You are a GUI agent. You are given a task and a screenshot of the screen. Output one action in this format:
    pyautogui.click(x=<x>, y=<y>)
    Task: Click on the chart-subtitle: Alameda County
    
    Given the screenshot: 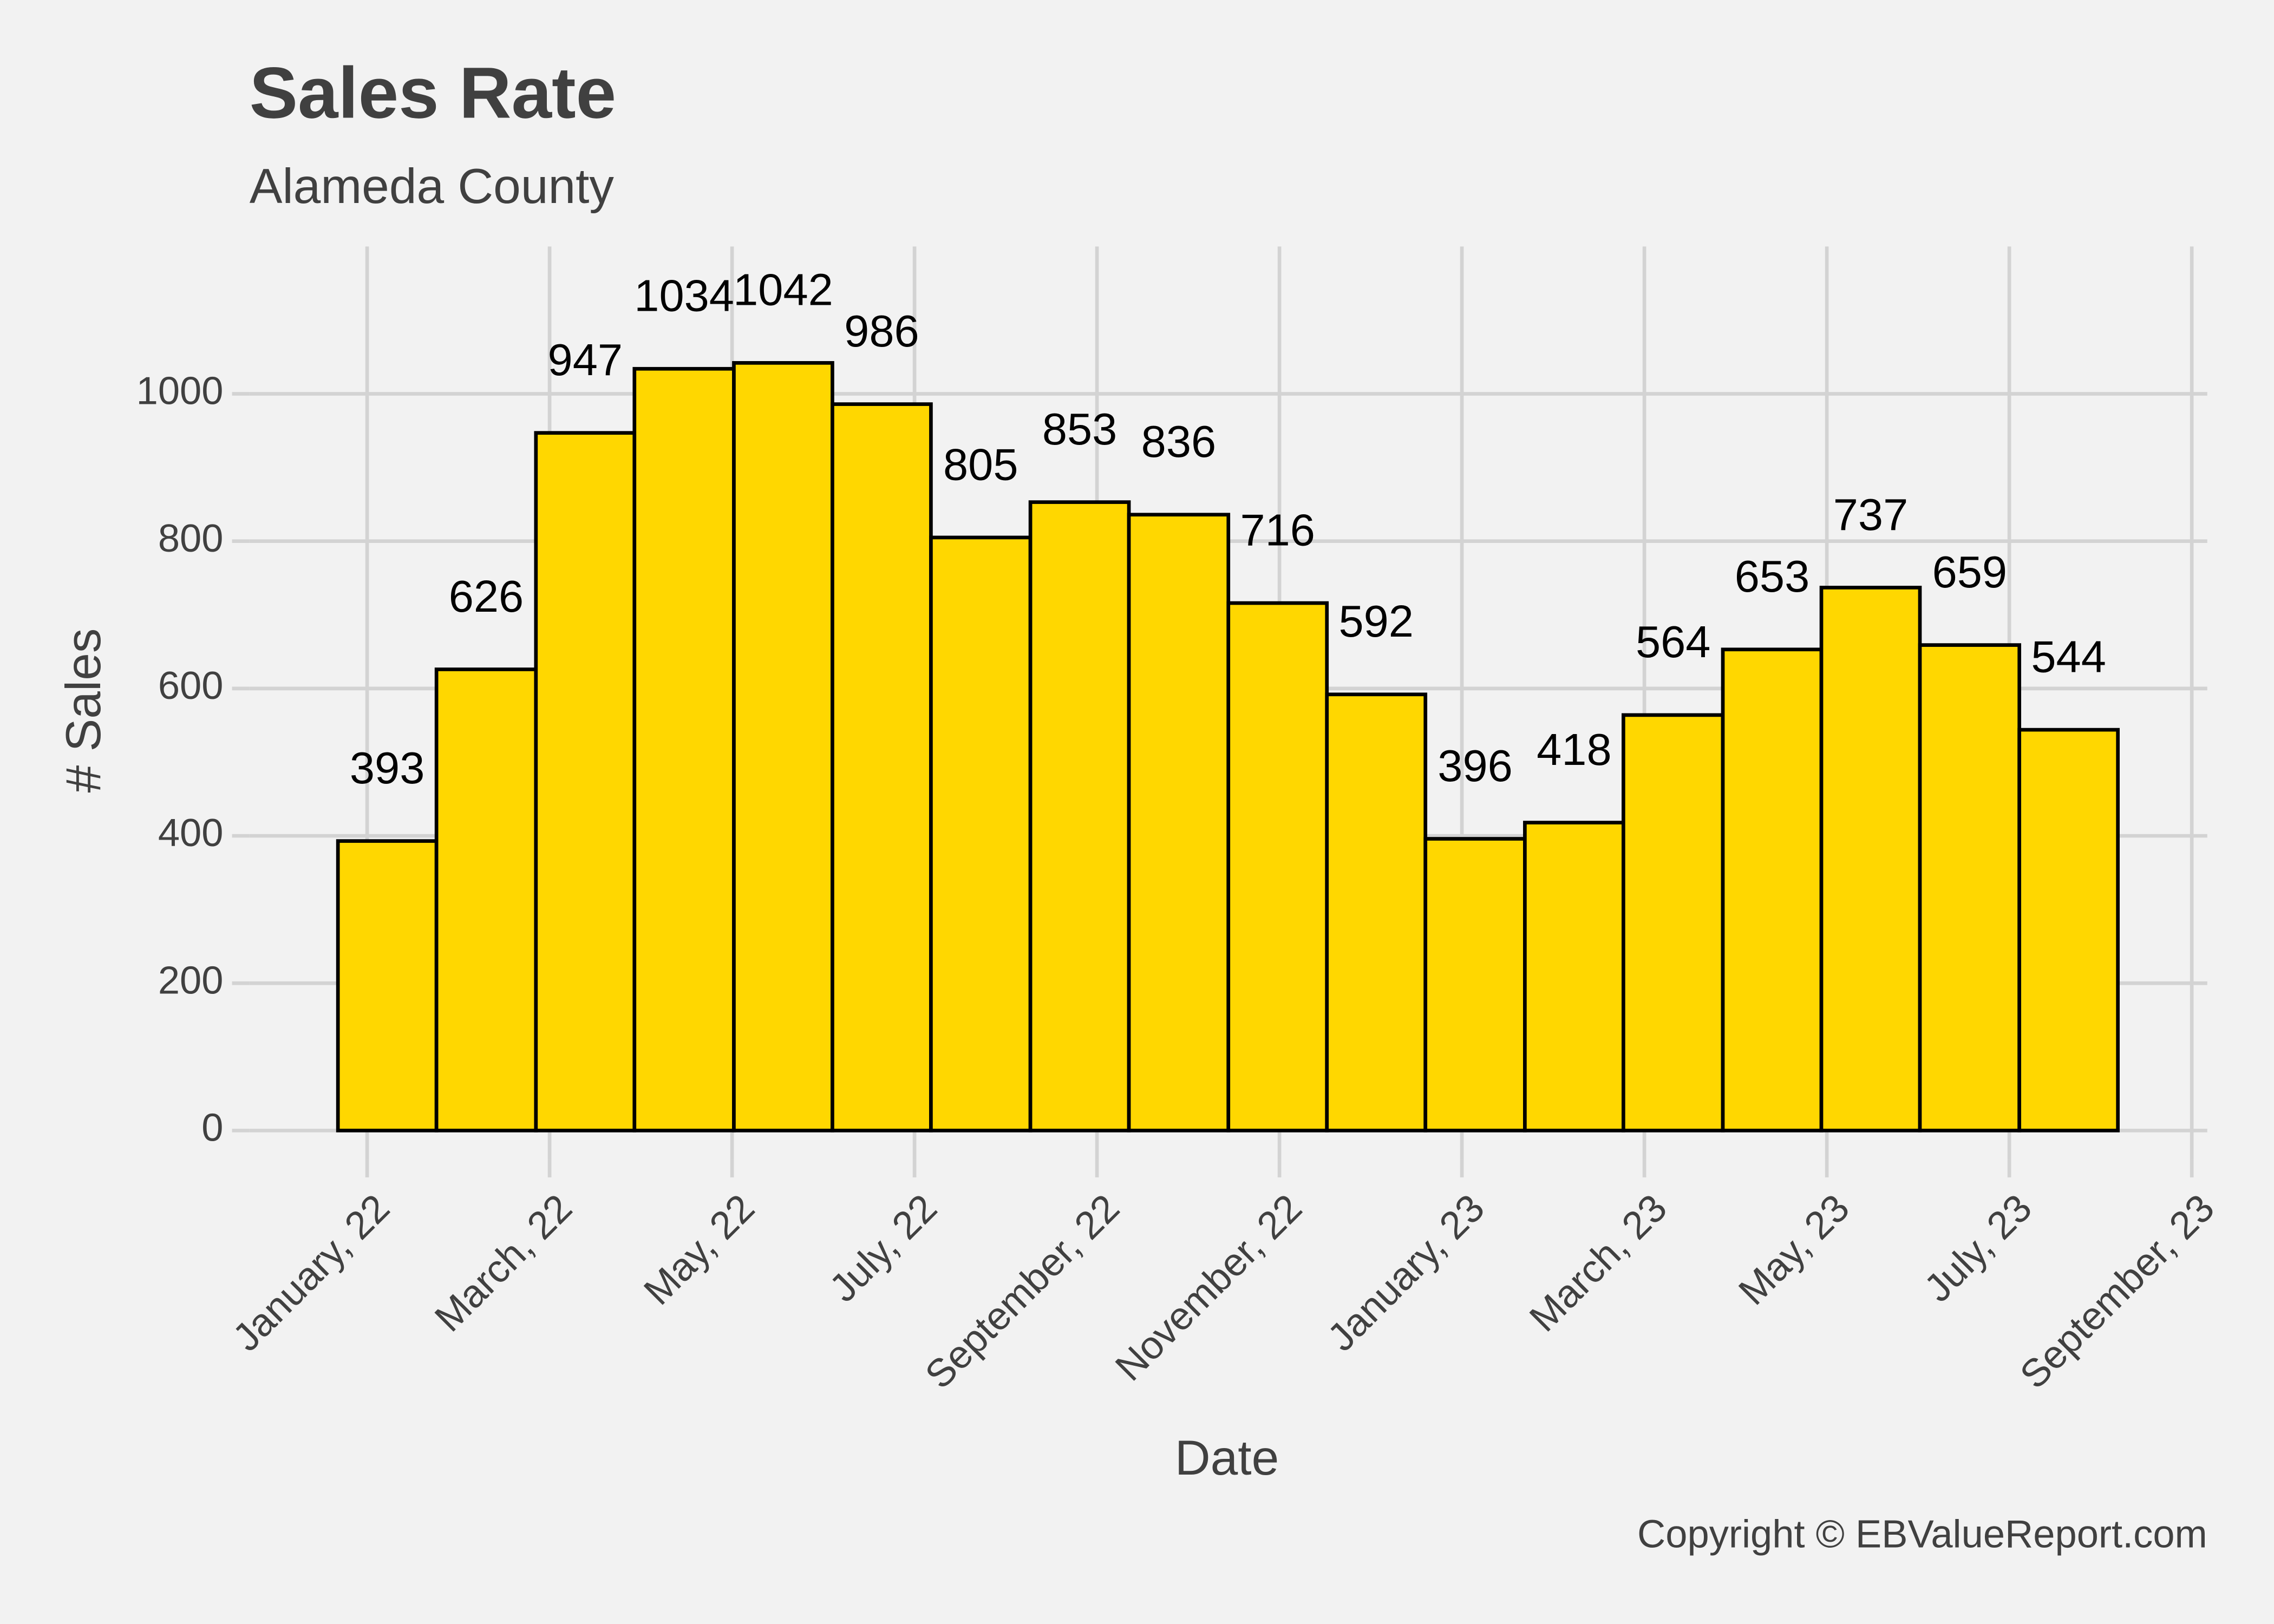 What is the action you would take?
    pyautogui.click(x=433, y=187)
    